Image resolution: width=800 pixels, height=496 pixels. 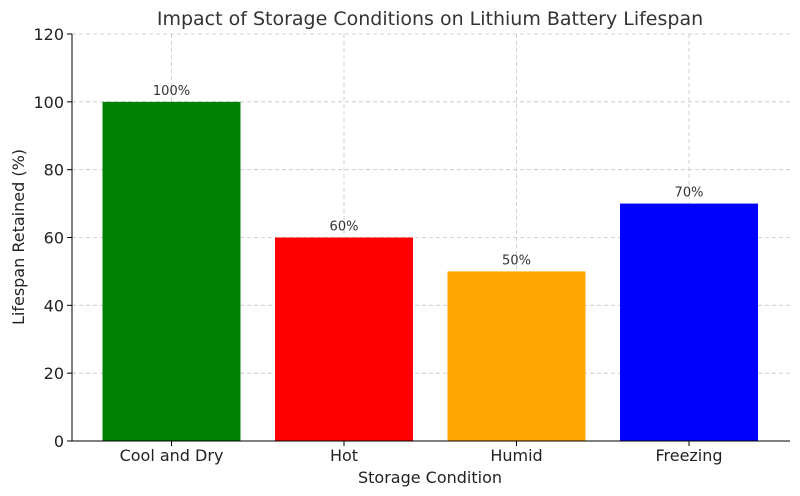 I want to click on x-tick-label: Humid, so click(x=516, y=455).